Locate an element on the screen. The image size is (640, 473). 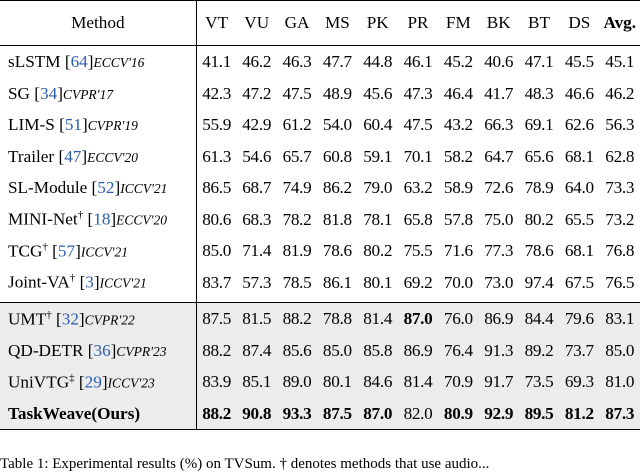
score-cell: 47.3 is located at coordinates (418, 93).